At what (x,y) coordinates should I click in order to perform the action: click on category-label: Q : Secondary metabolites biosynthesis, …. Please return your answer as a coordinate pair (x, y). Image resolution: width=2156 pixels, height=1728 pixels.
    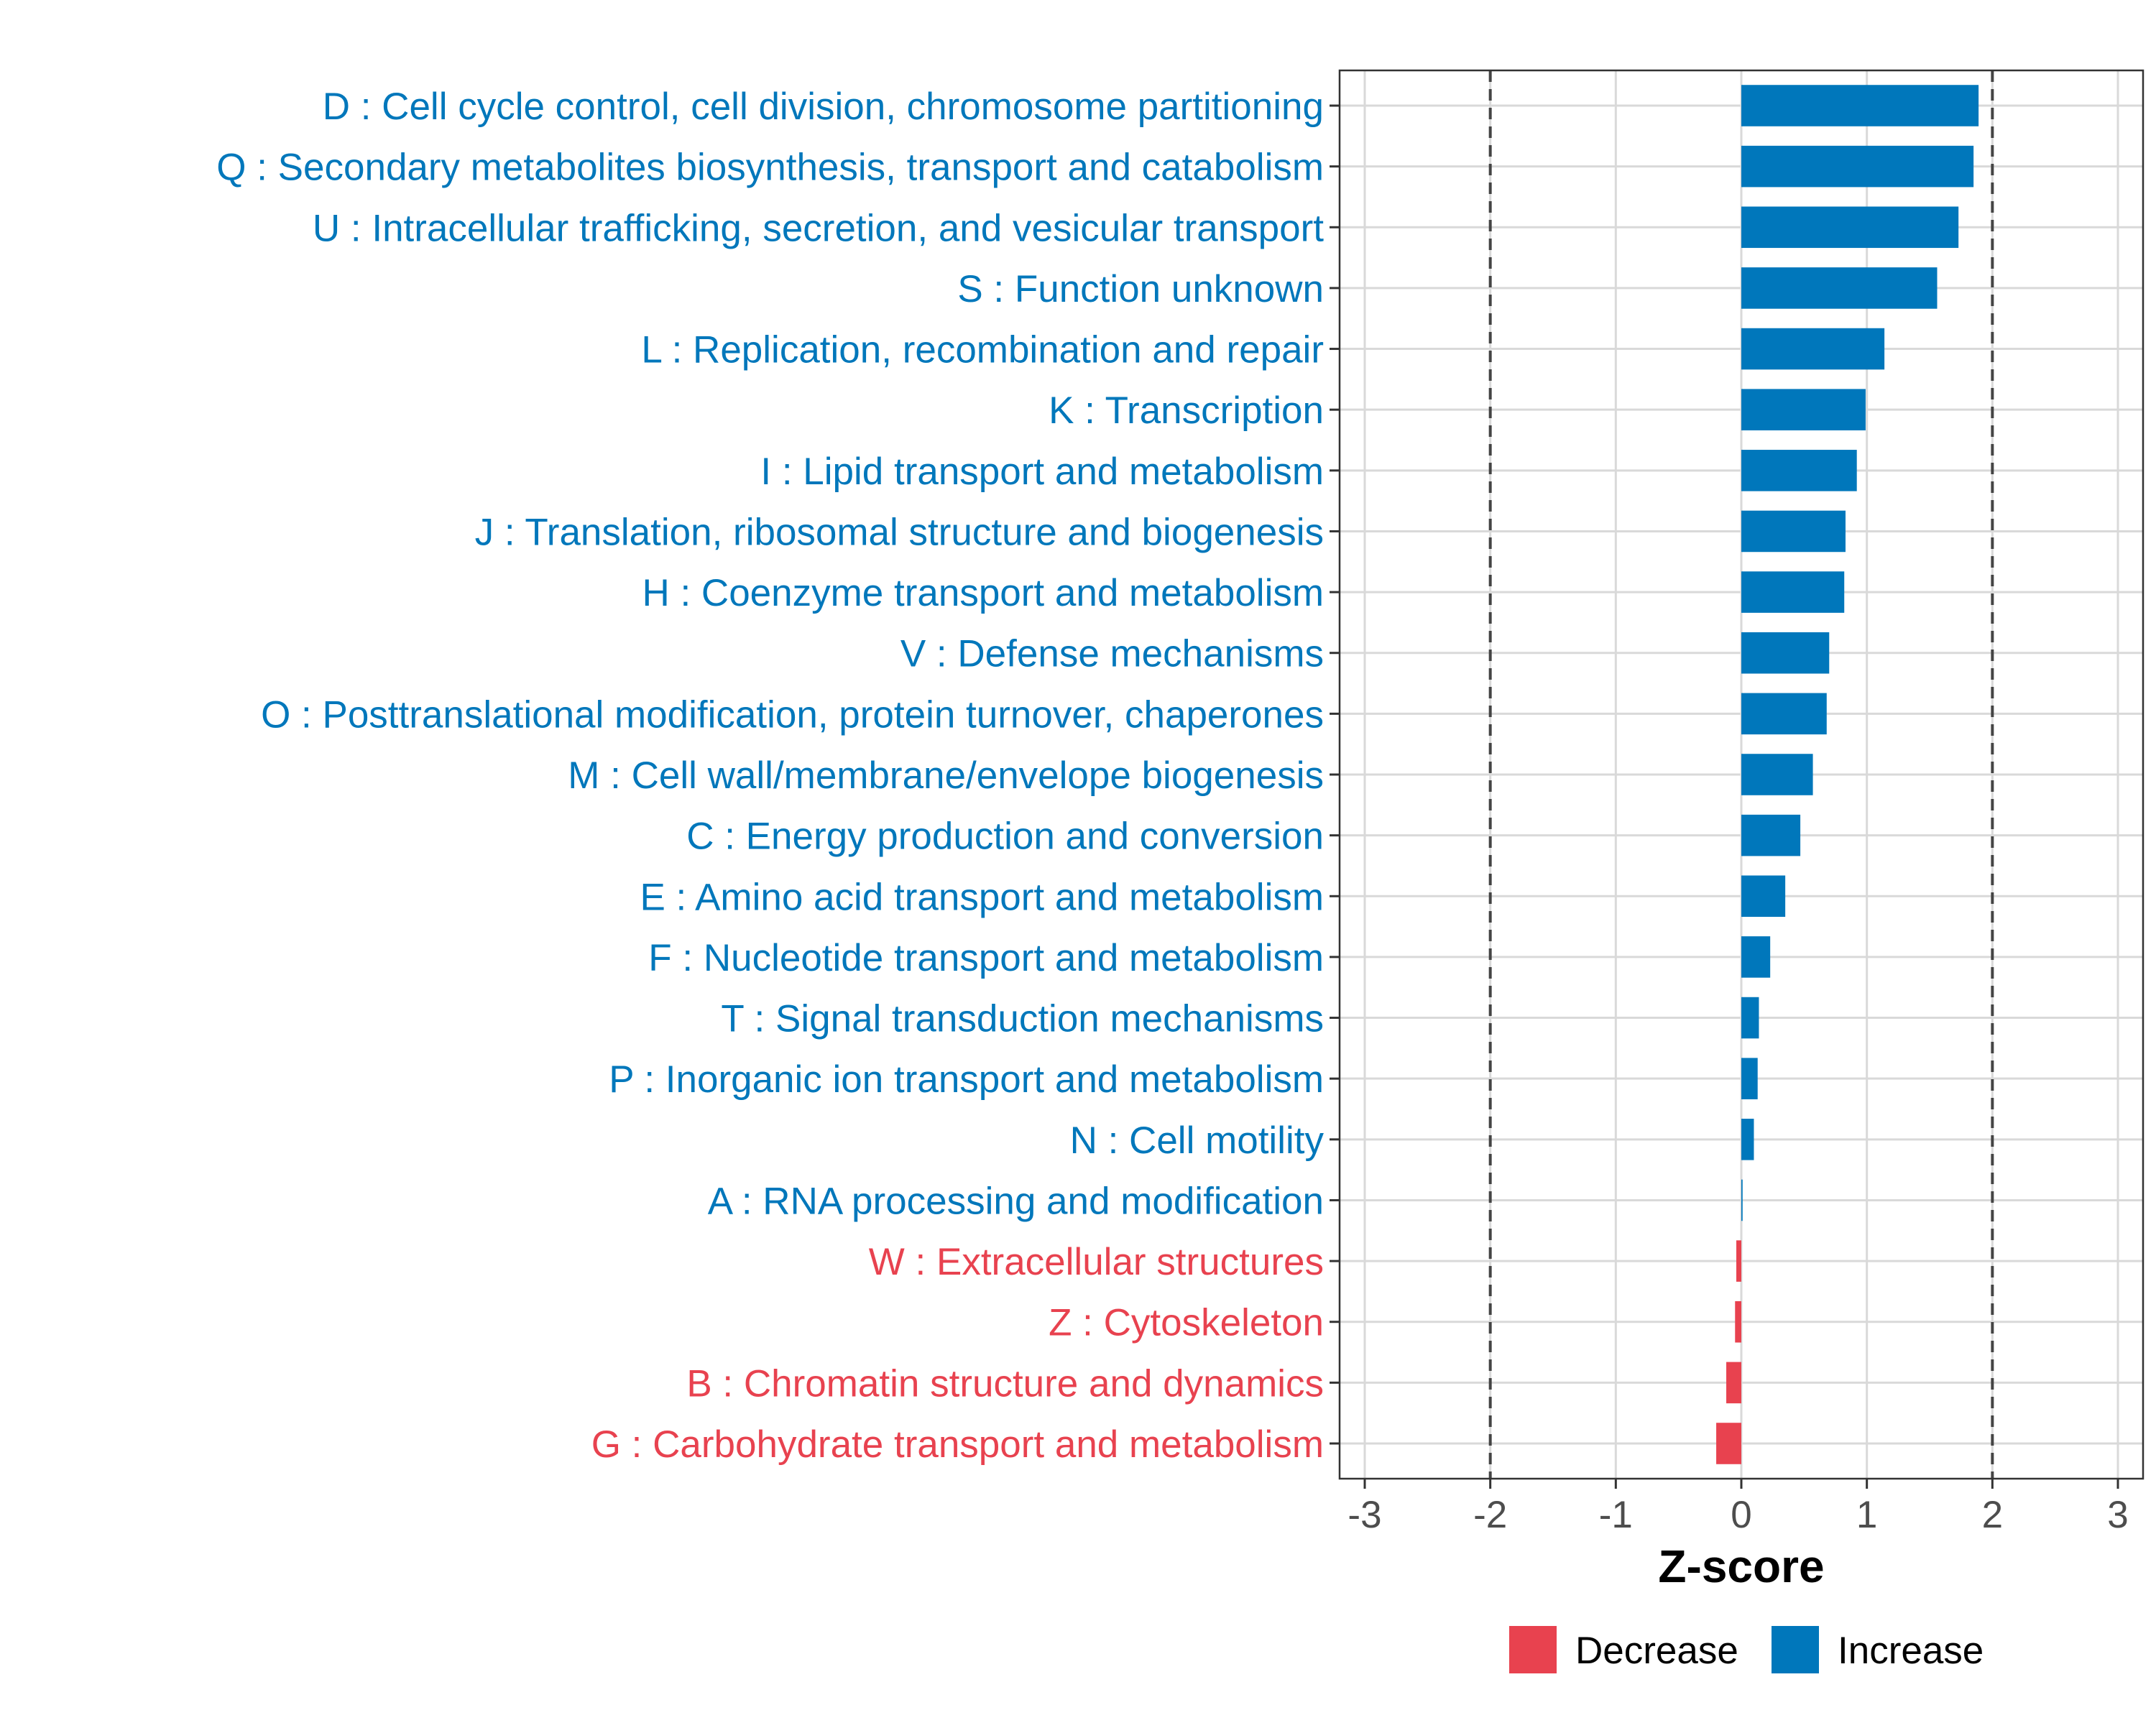
    Looking at the image, I should click on (770, 168).